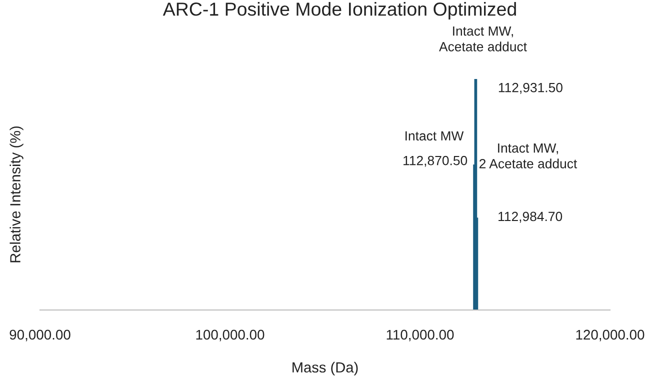  I want to click on x-tick-label: 110,000.00, so click(420, 336).